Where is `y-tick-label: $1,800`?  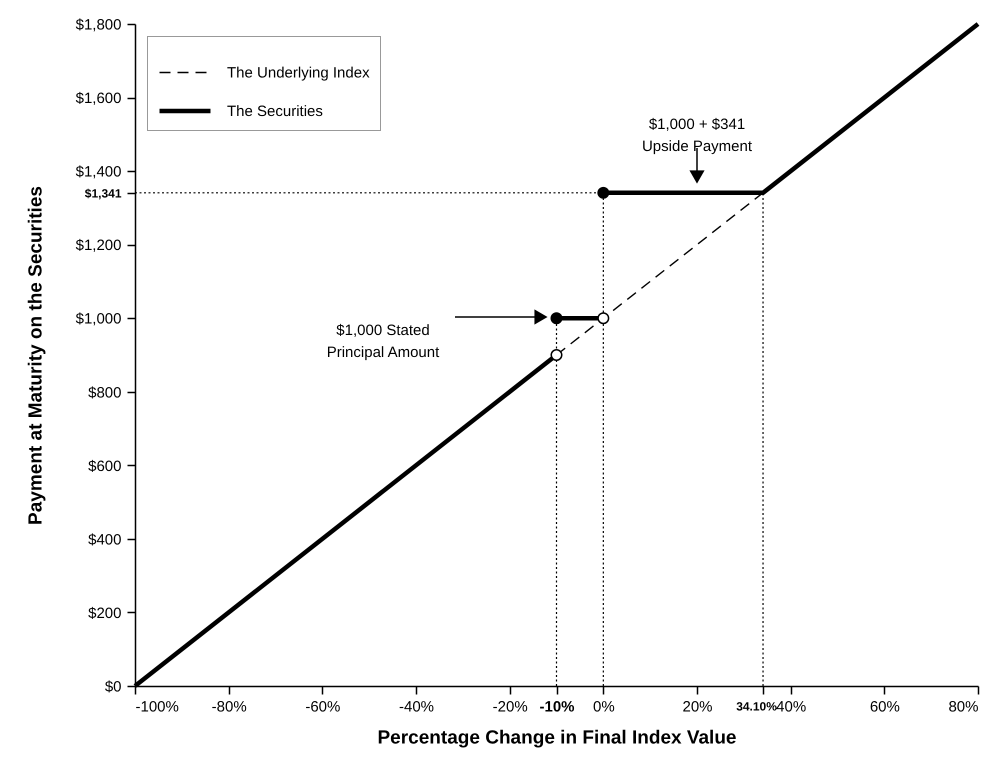 y-tick-label: $1,800 is located at coordinates (99, 25).